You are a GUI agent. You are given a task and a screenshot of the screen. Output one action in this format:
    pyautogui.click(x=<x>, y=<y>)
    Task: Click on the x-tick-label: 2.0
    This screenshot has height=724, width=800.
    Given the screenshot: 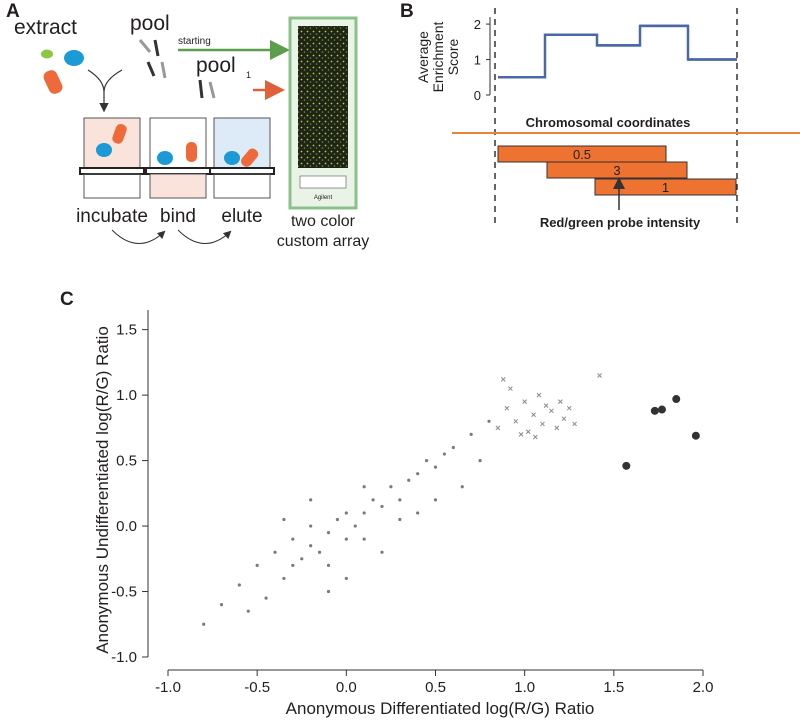 What is the action you would take?
    pyautogui.click(x=703, y=687)
    